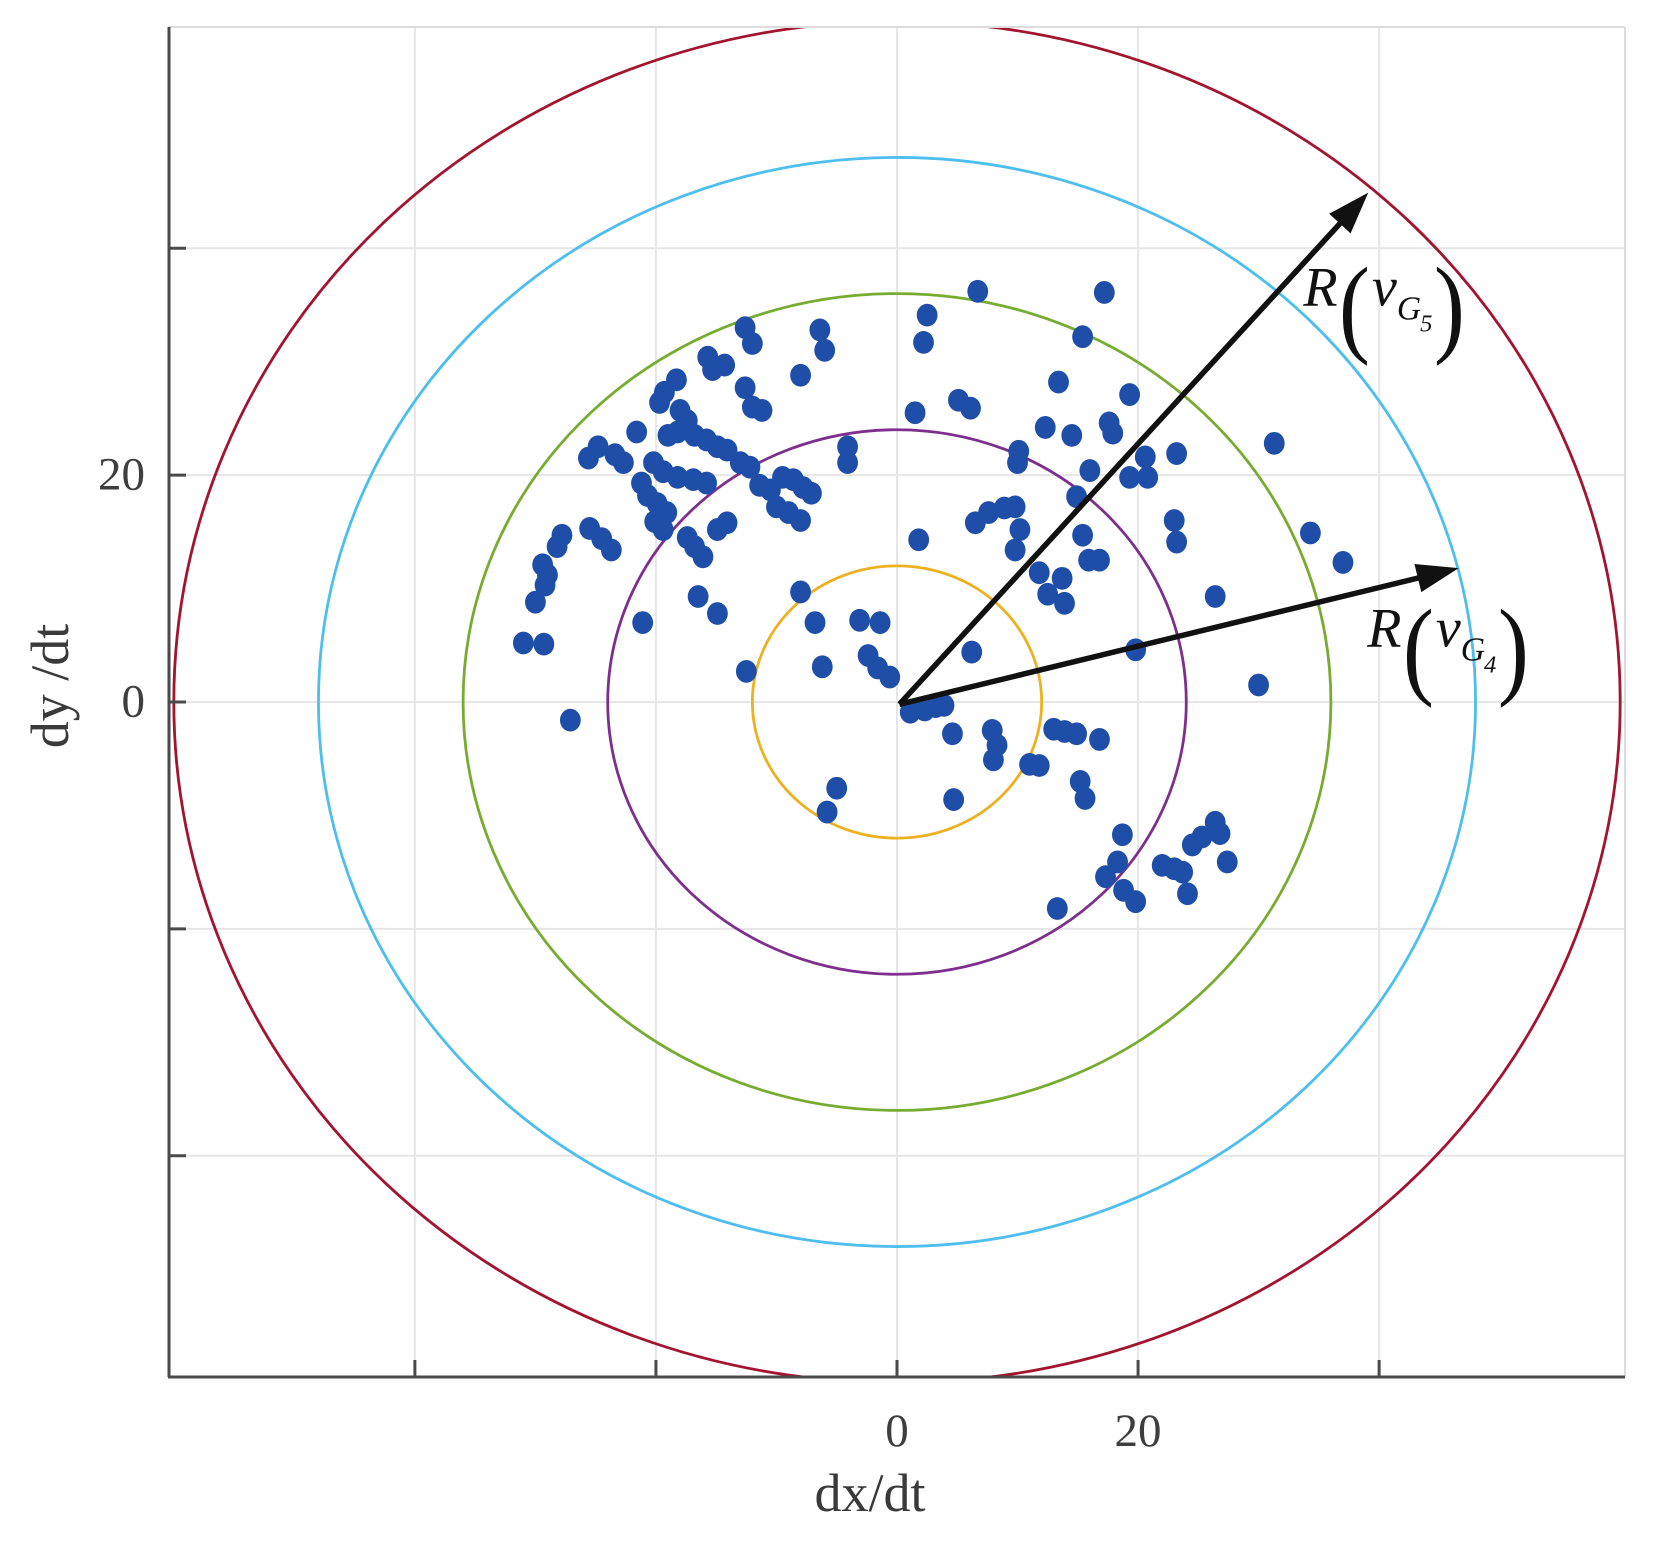  I want to click on arrow-head, so click(1436, 578).